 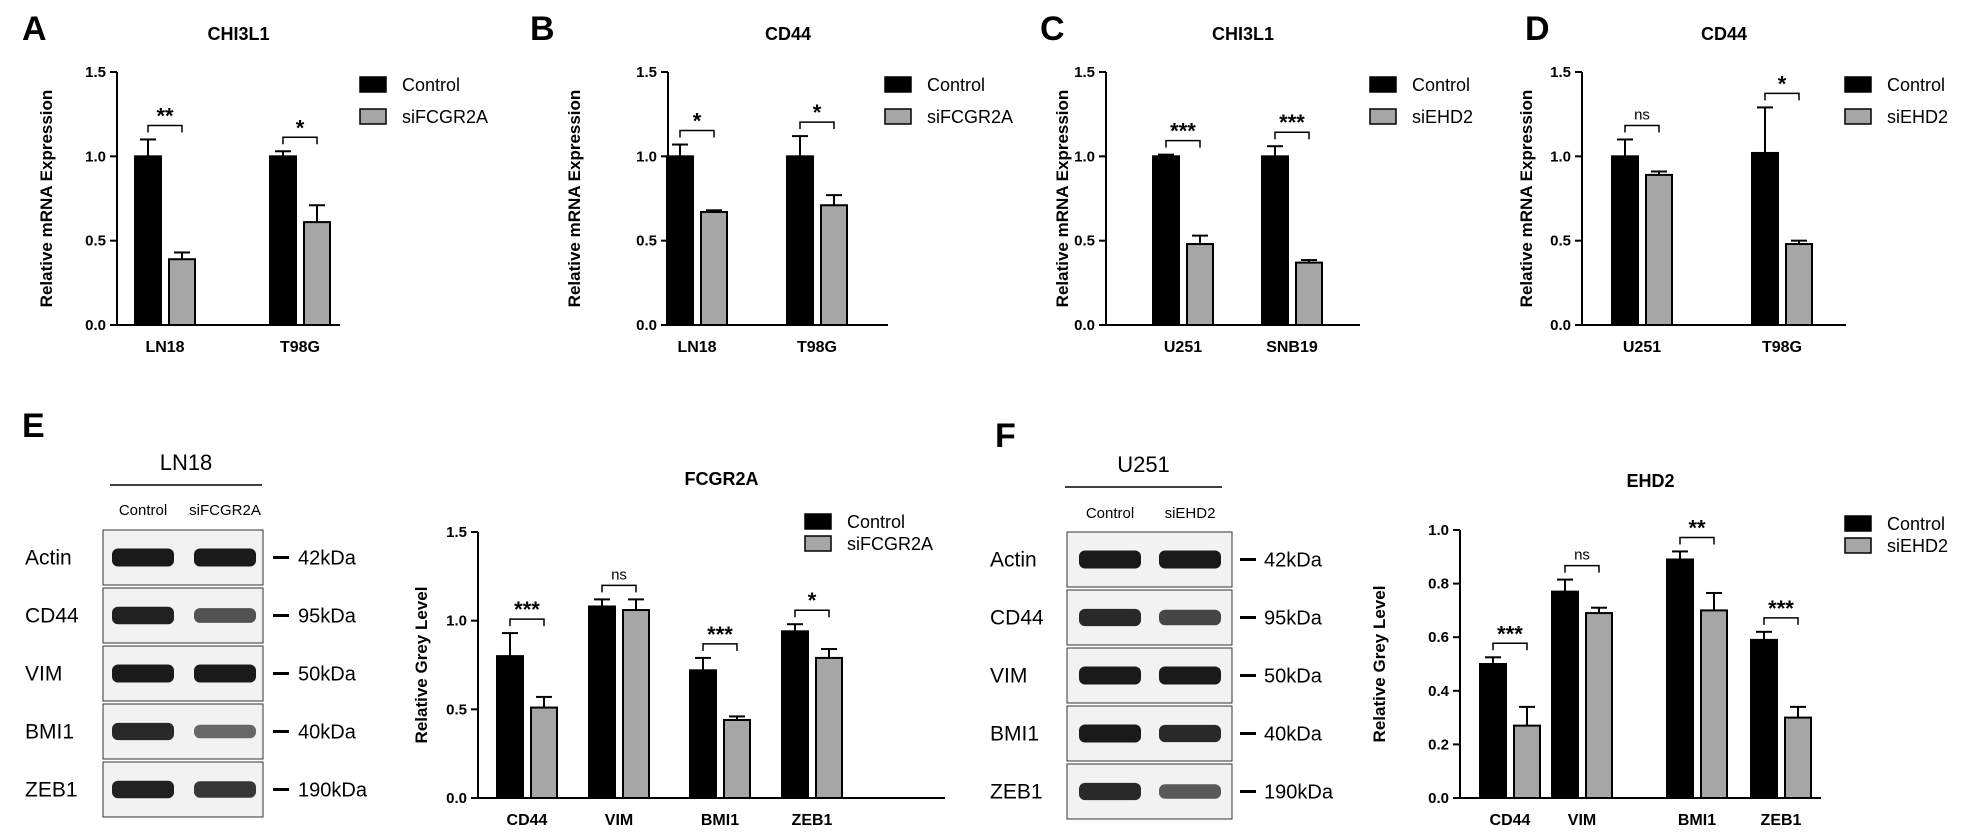 I want to click on bar-control-bmi1, so click(x=703, y=734).